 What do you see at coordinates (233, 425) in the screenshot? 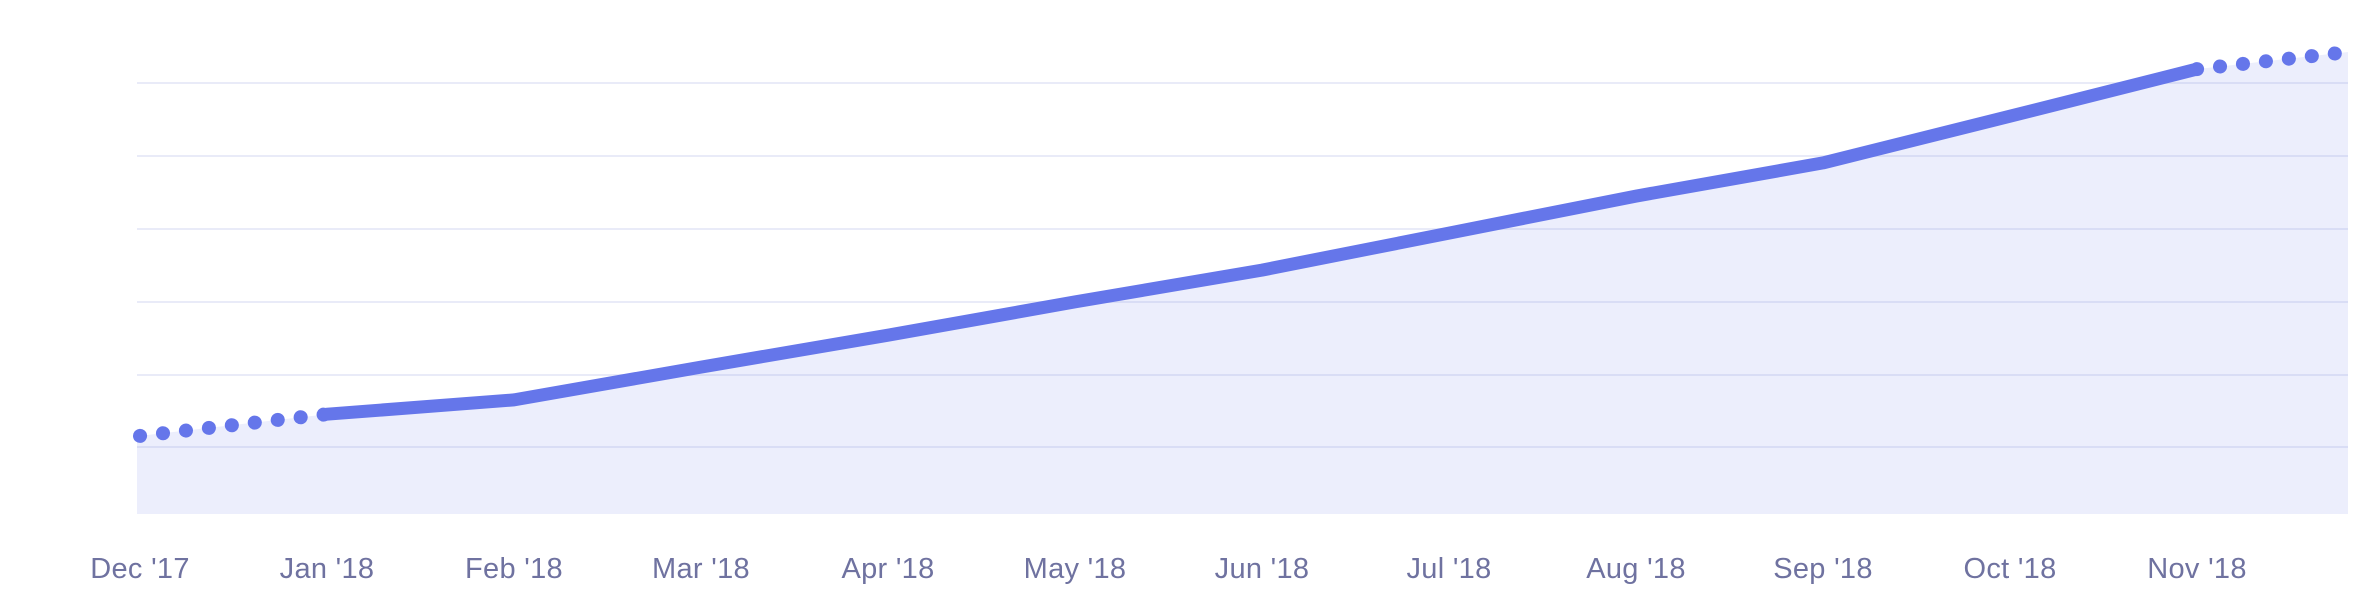
I see `trend-line-dotted-start` at bounding box center [233, 425].